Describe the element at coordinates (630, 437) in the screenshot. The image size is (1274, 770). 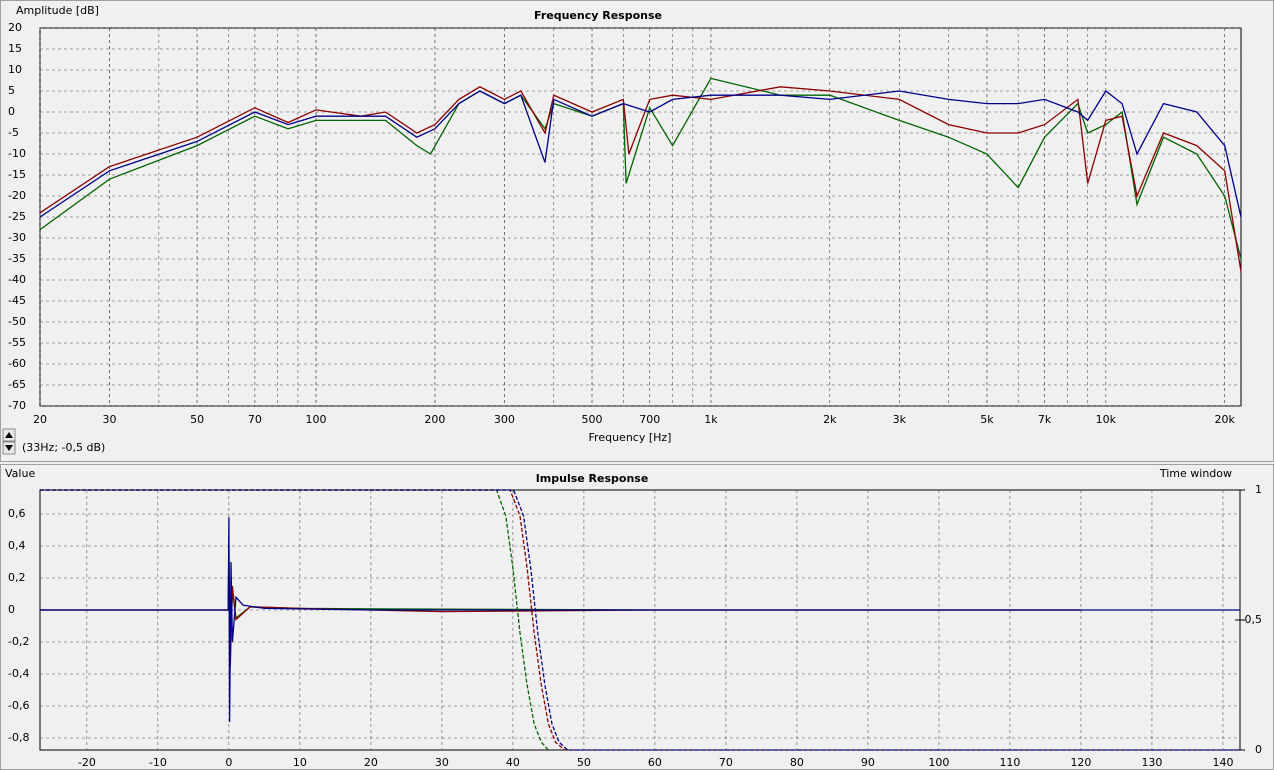
I see `x-axis-label: Frequency [Hz]` at that location.